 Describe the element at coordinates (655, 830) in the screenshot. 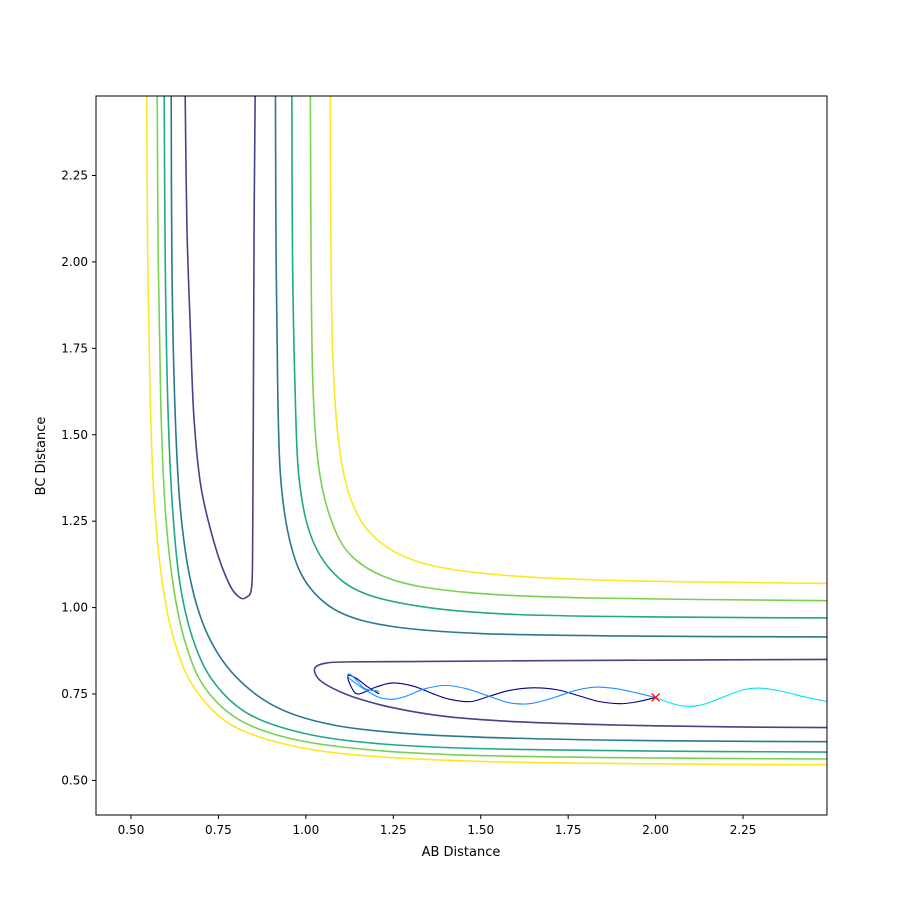

I see `x-tick-label: 2.00` at that location.